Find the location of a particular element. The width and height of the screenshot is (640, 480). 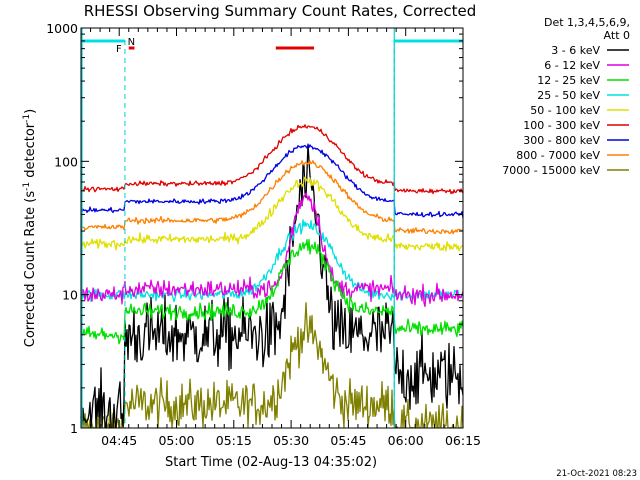

series-line-50-100kev is located at coordinates (272, 214).